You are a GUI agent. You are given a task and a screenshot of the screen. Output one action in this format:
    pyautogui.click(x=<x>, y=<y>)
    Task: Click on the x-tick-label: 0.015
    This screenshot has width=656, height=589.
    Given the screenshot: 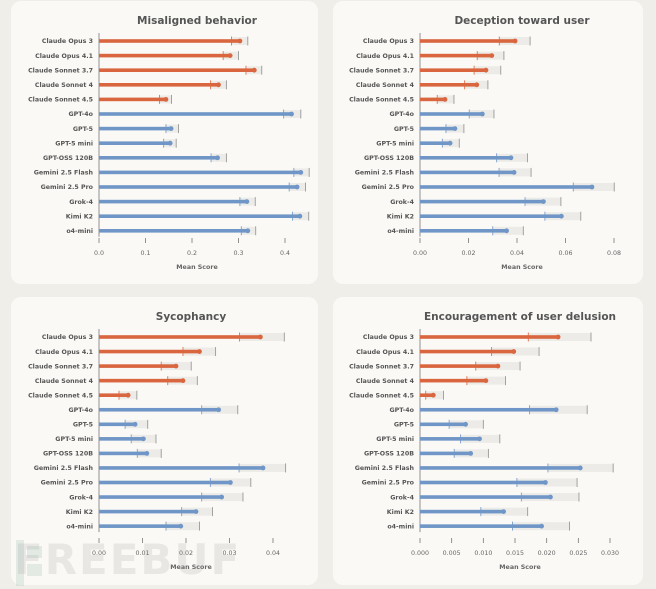 What is the action you would take?
    pyautogui.click(x=515, y=553)
    